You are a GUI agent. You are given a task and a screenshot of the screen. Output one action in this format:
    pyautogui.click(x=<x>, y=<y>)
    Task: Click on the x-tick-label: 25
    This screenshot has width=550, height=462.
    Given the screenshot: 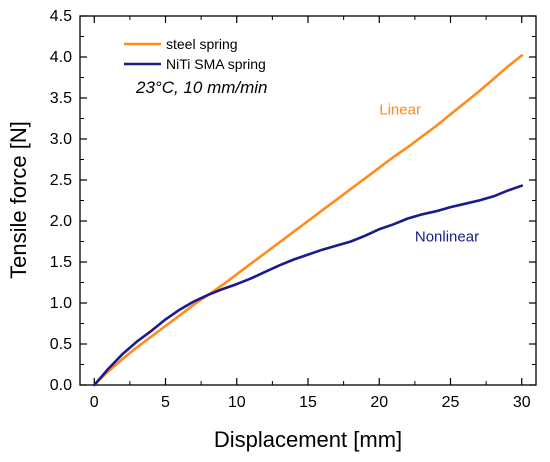 What is the action you would take?
    pyautogui.click(x=451, y=402)
    